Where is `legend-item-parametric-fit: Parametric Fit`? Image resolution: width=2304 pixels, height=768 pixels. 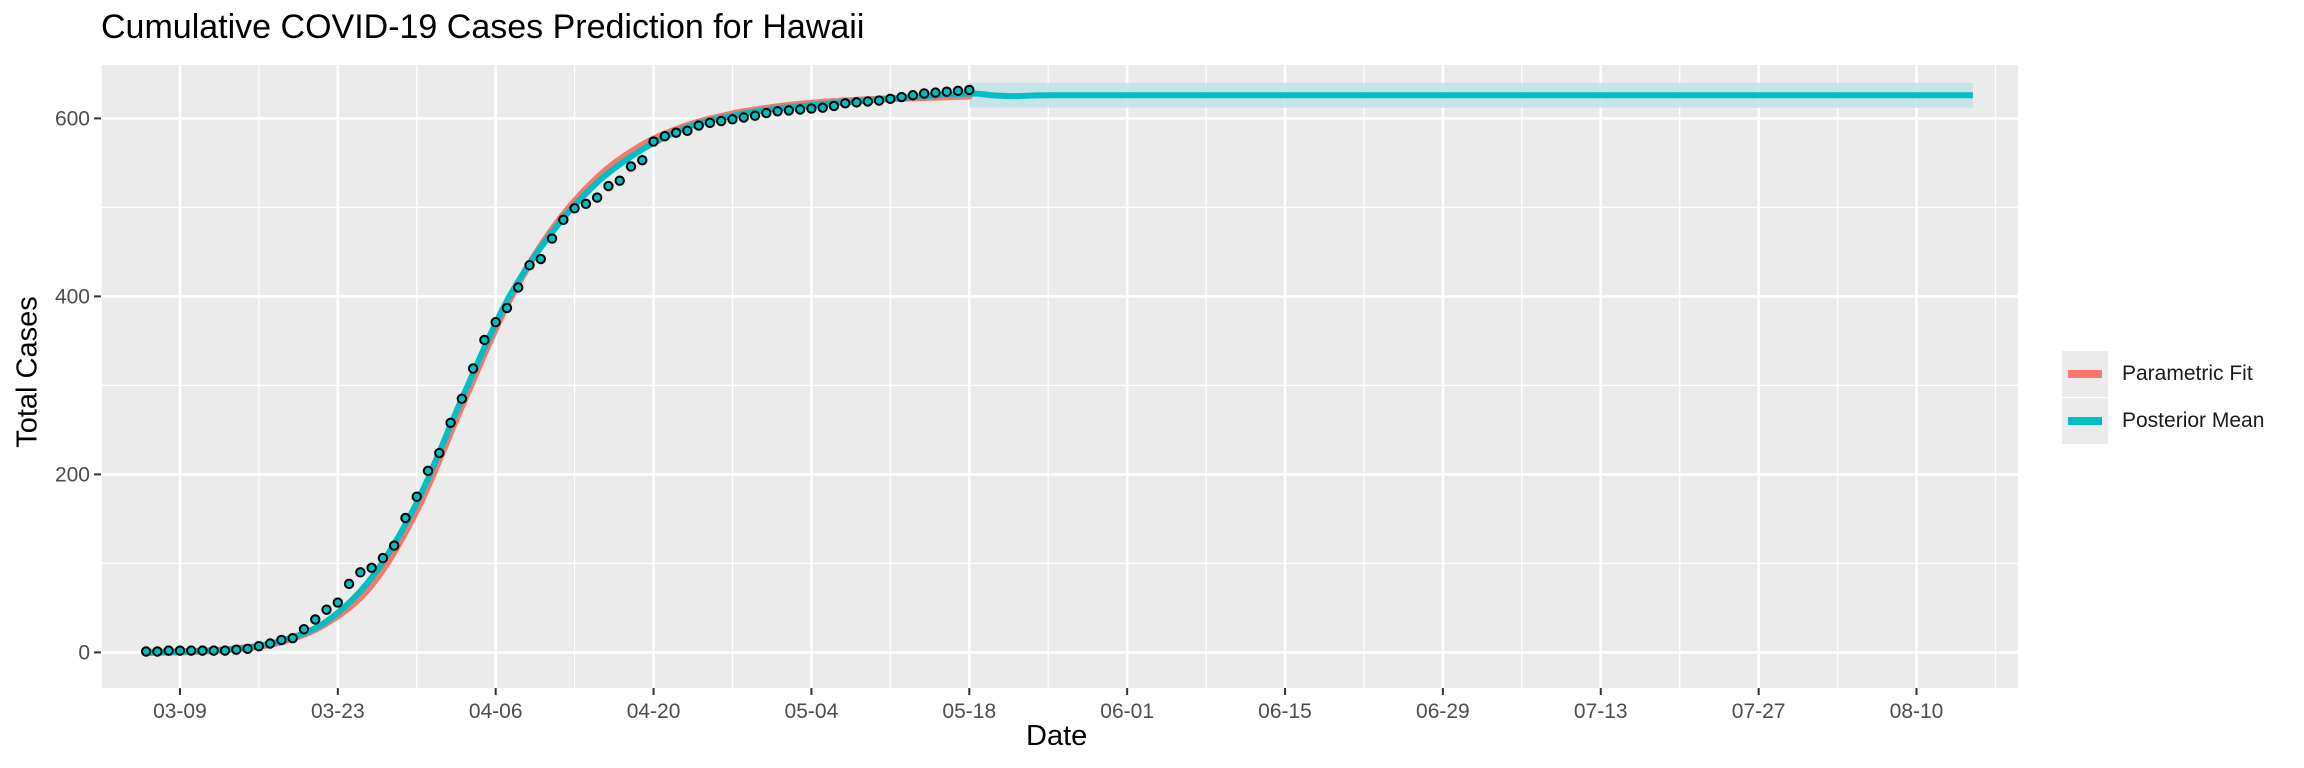 legend-item-parametric-fit: Parametric Fit is located at coordinates (2163, 373).